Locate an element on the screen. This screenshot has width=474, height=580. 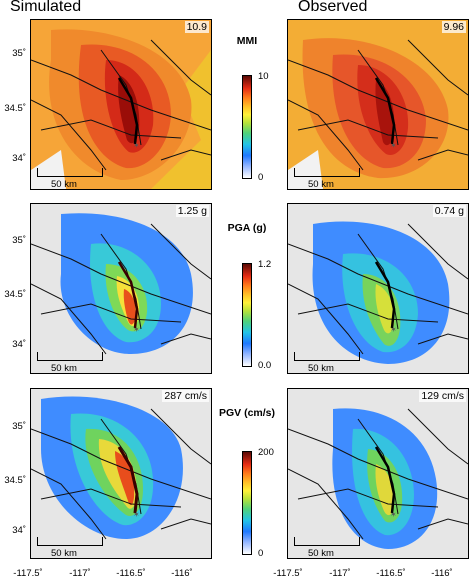
observed-mmi-map: ✶ 9.96 50 km is located at coordinates (378, 104).